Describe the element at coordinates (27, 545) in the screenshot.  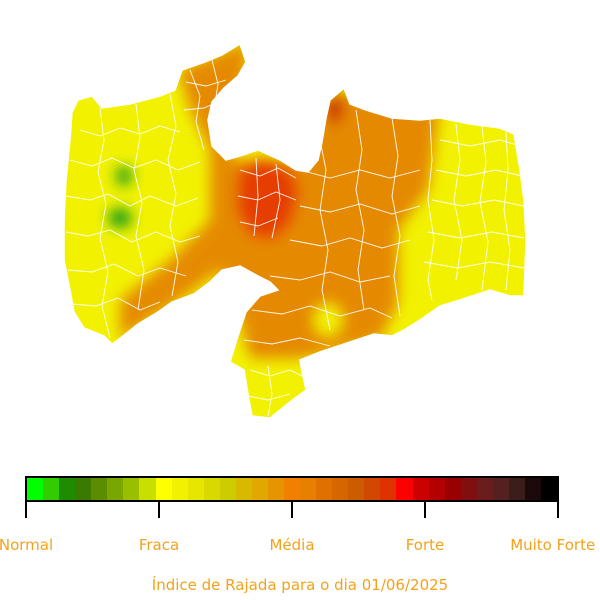
I see `scale-label: Normal` at that location.